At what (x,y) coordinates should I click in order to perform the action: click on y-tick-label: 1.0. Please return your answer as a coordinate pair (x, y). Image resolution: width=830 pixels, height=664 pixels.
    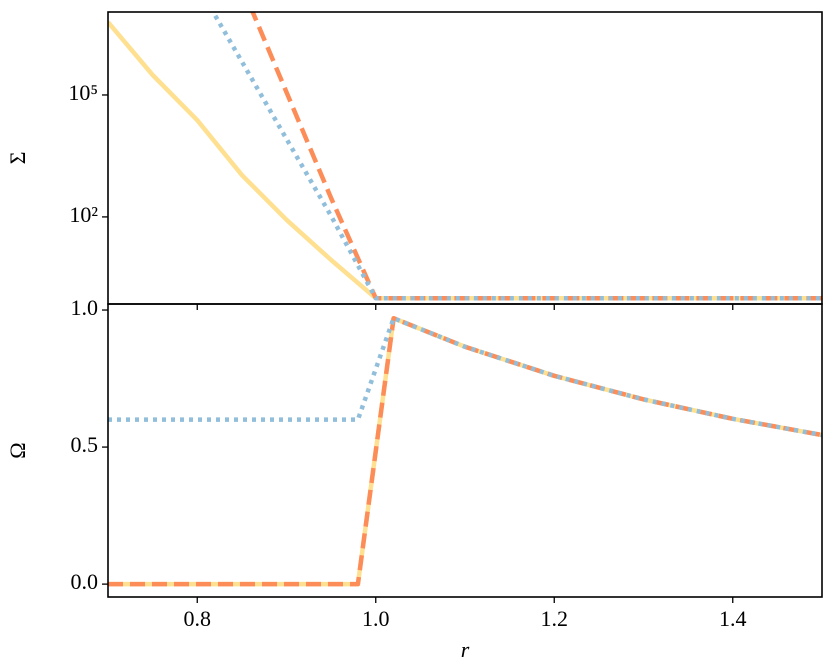
    Looking at the image, I should click on (85, 307).